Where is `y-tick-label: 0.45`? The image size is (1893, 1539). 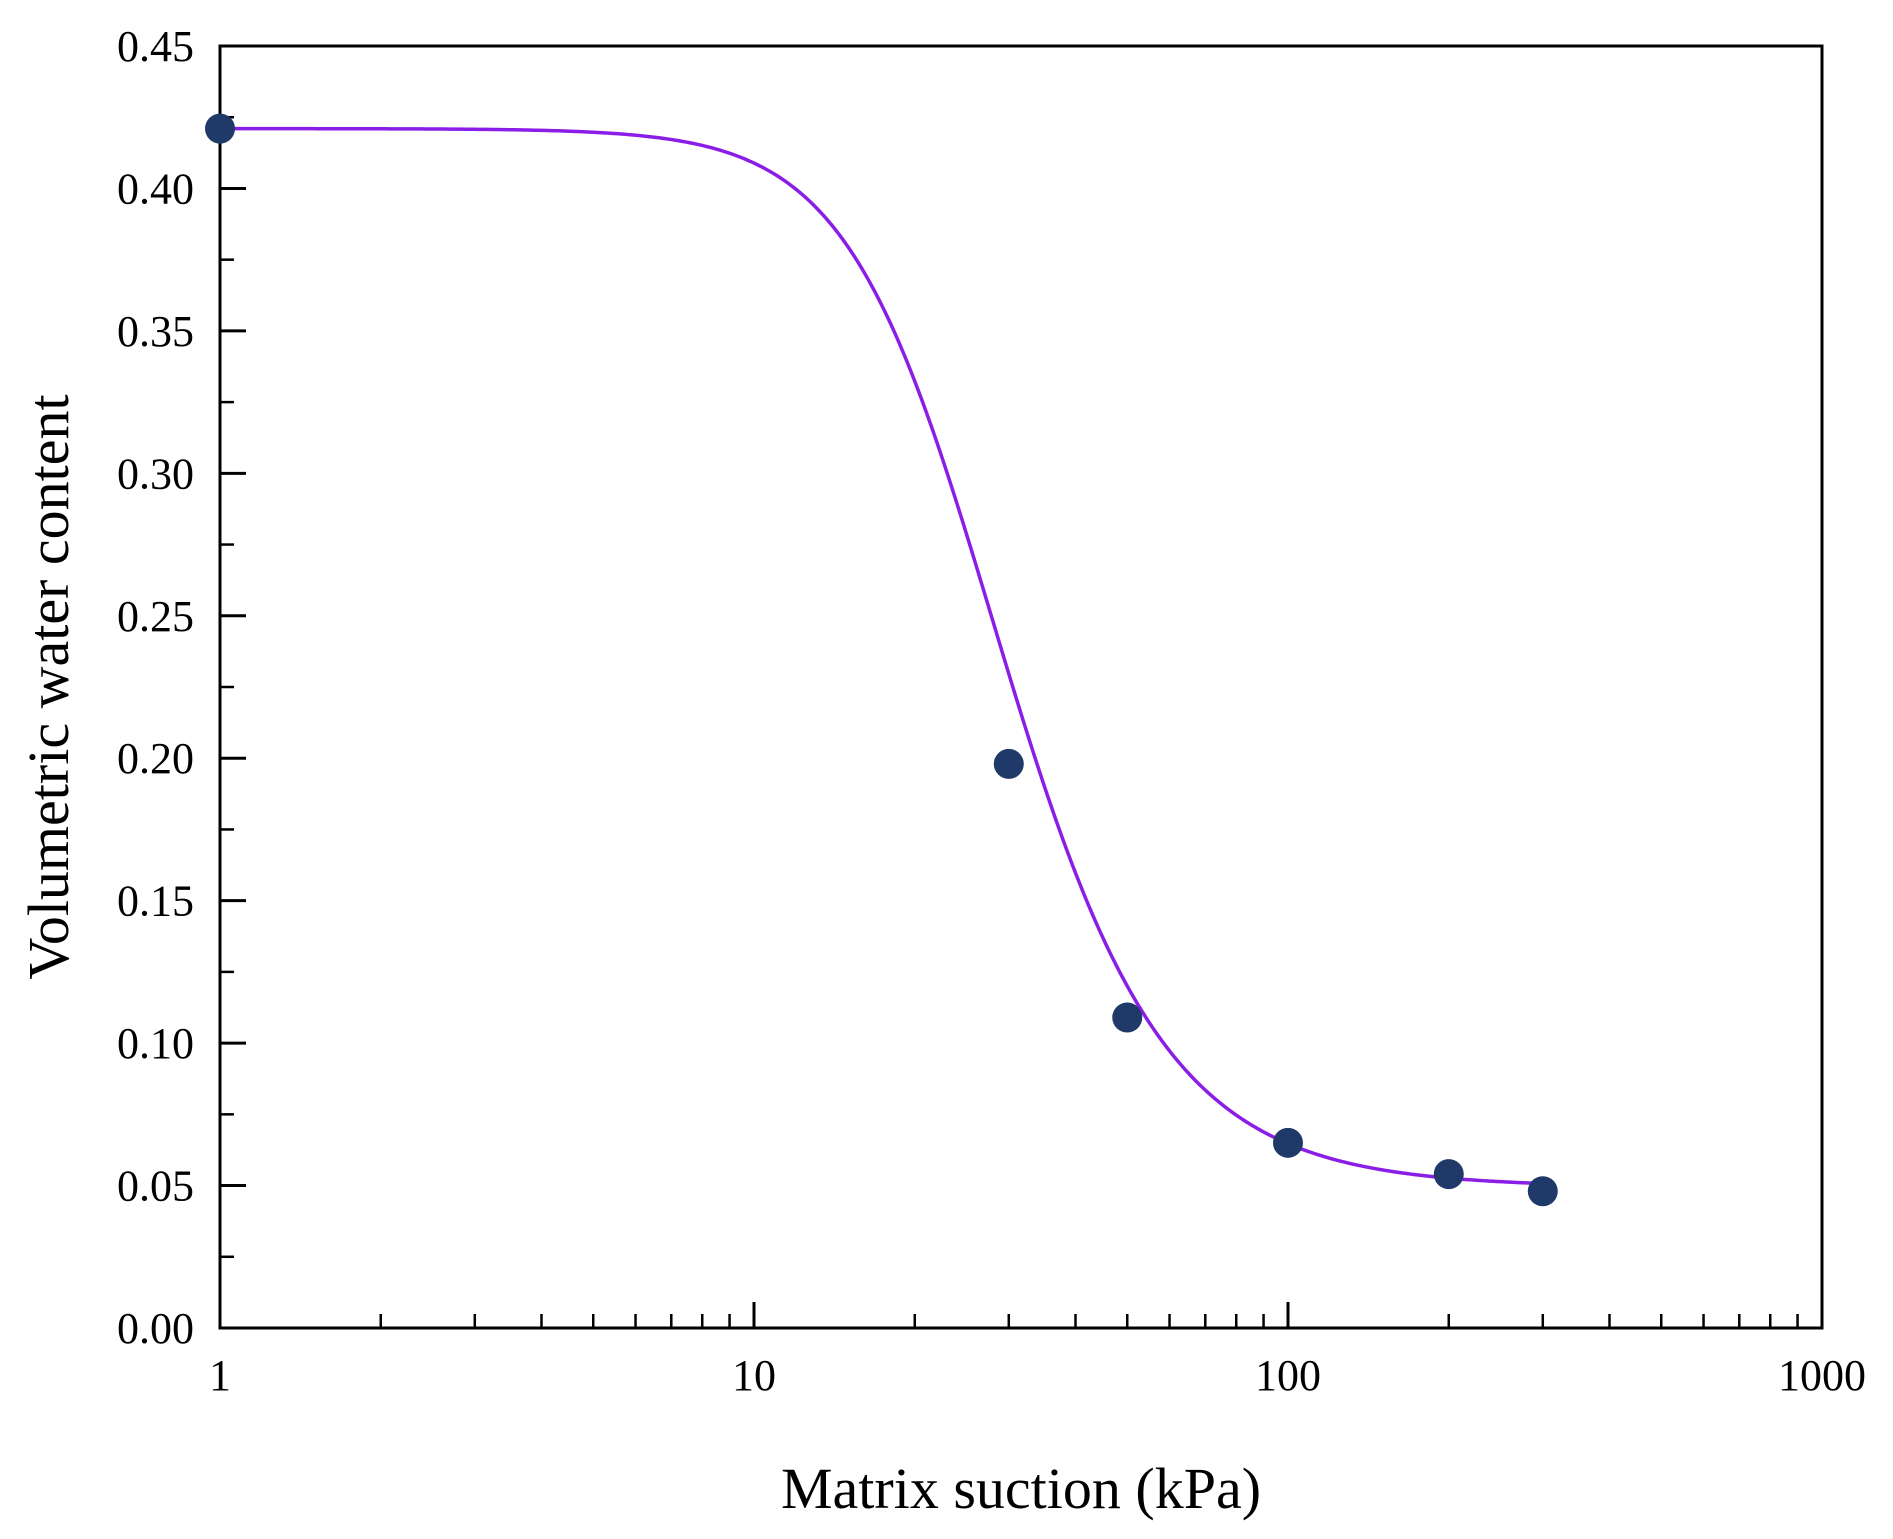 y-tick-label: 0.45 is located at coordinates (155, 46).